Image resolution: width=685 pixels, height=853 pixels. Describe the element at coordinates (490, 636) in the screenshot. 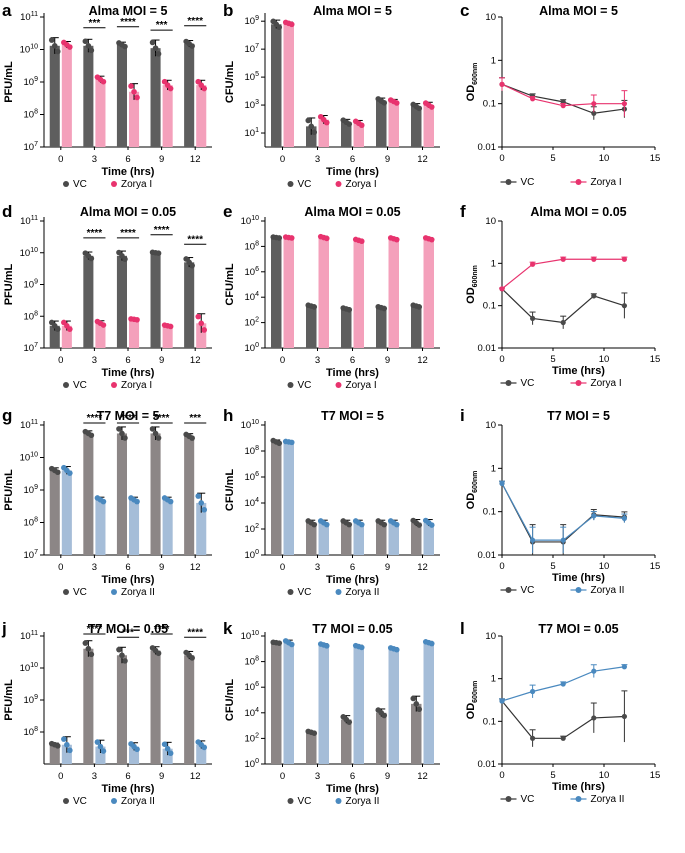

I see `y-tick-label: 10` at that location.